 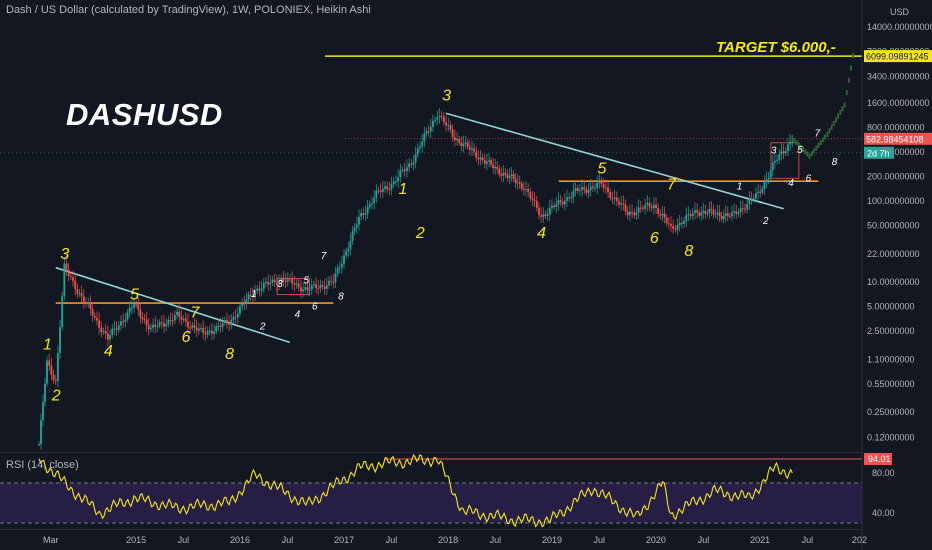 What do you see at coordinates (195, 313) in the screenshot?
I see `wave-label: 7` at bounding box center [195, 313].